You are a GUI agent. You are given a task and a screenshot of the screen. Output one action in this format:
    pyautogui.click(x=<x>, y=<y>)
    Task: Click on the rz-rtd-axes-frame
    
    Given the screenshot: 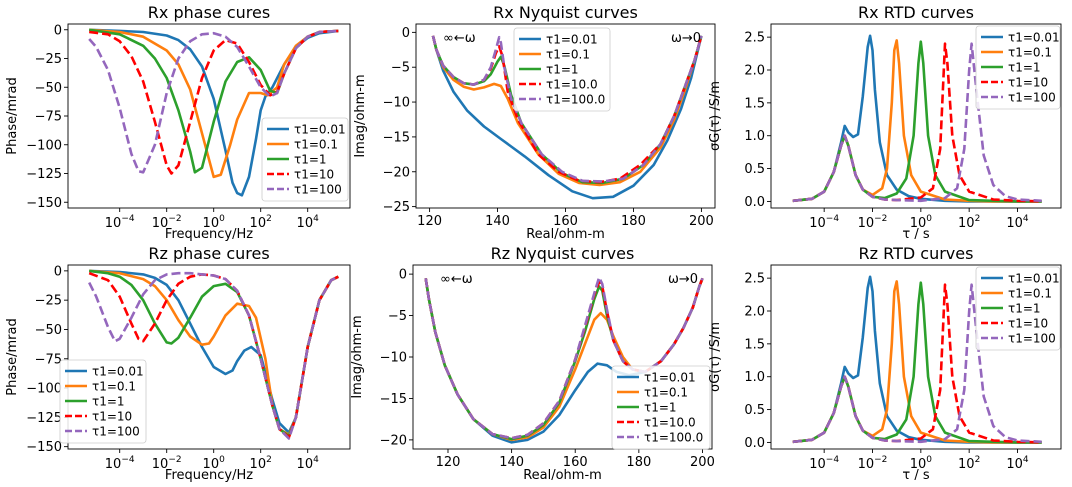 What is the action you would take?
    pyautogui.click(x=916, y=357)
    